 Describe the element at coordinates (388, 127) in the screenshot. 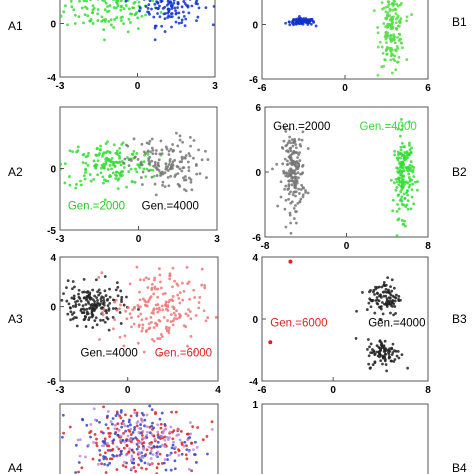

I see `generation-annotation: Gen.=4000` at that location.